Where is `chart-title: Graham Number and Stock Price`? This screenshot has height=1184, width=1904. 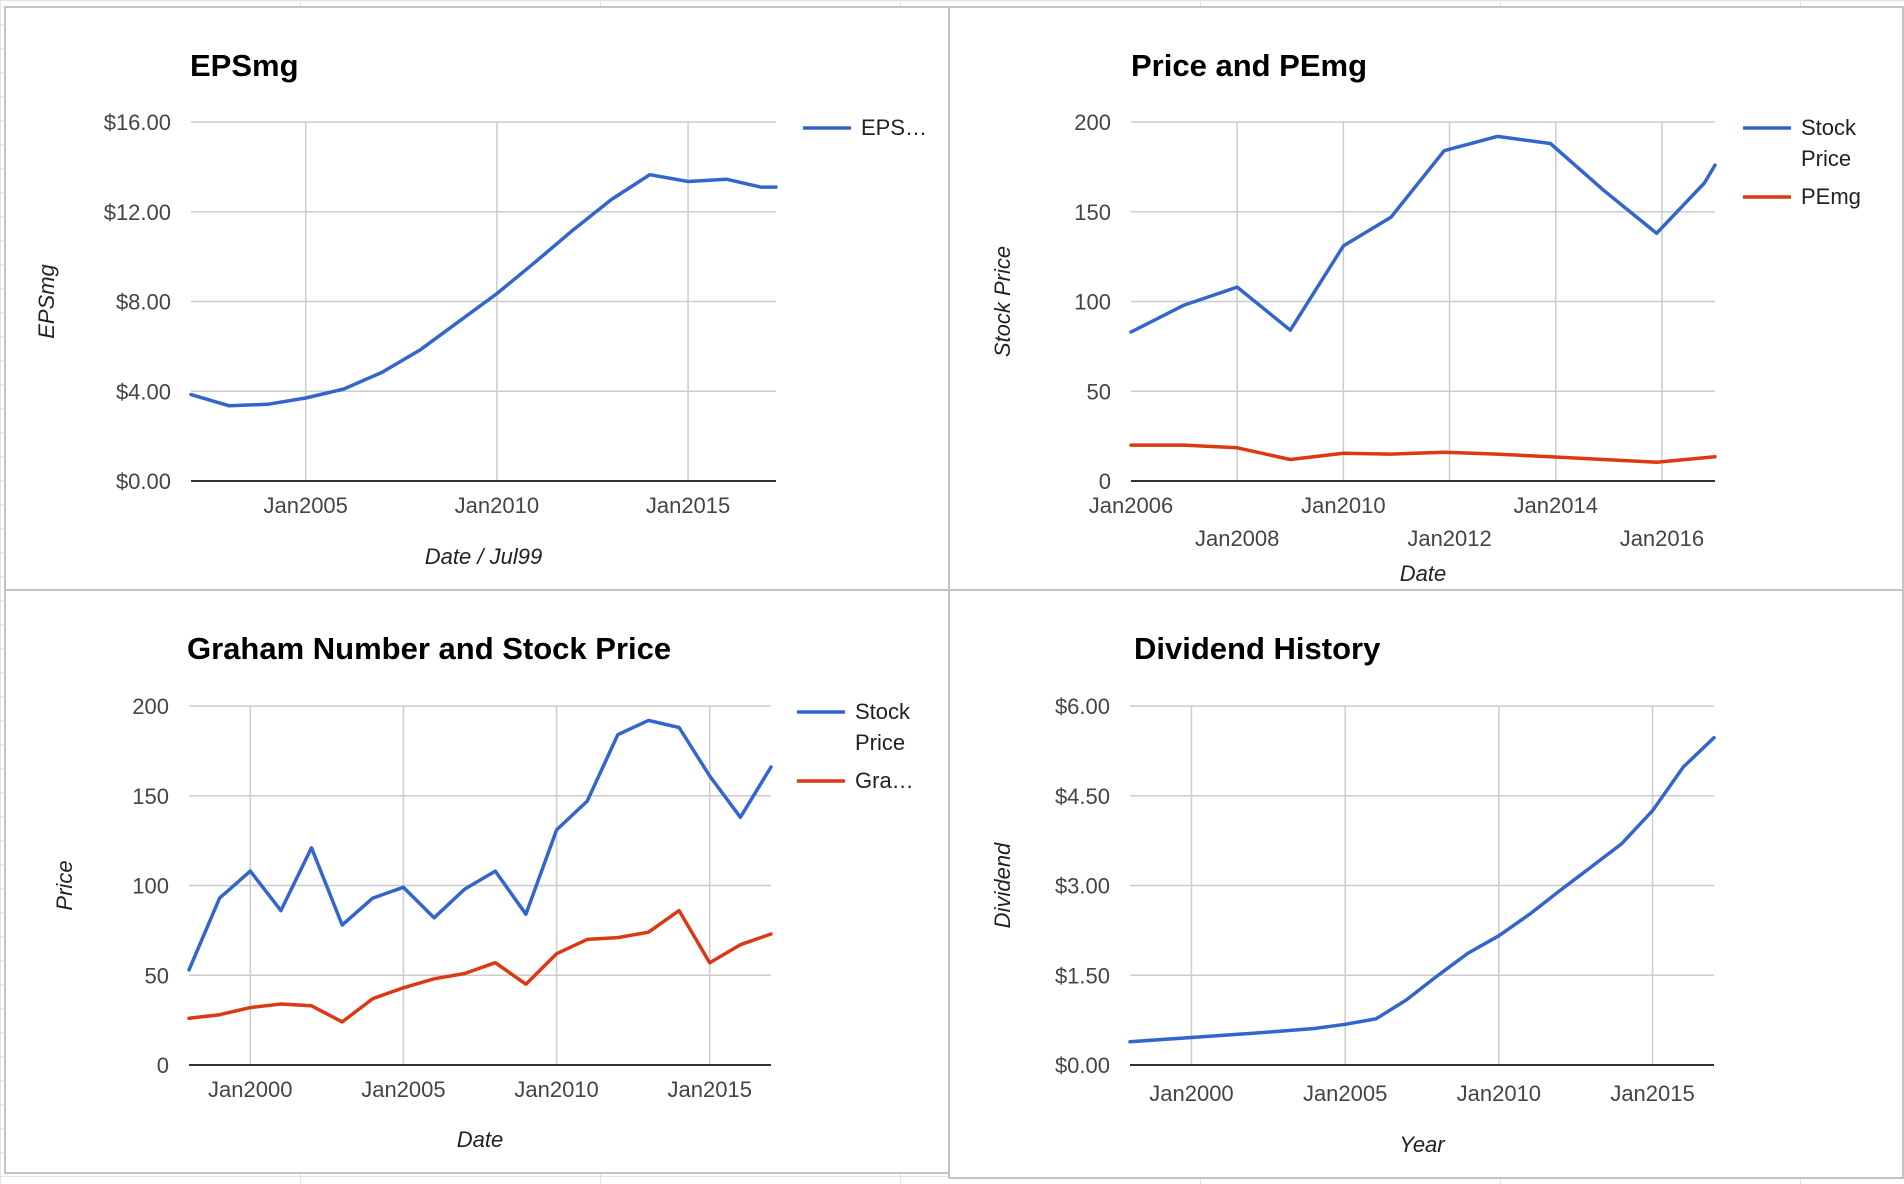
chart-title: Graham Number and Stock Price is located at coordinates (429, 648).